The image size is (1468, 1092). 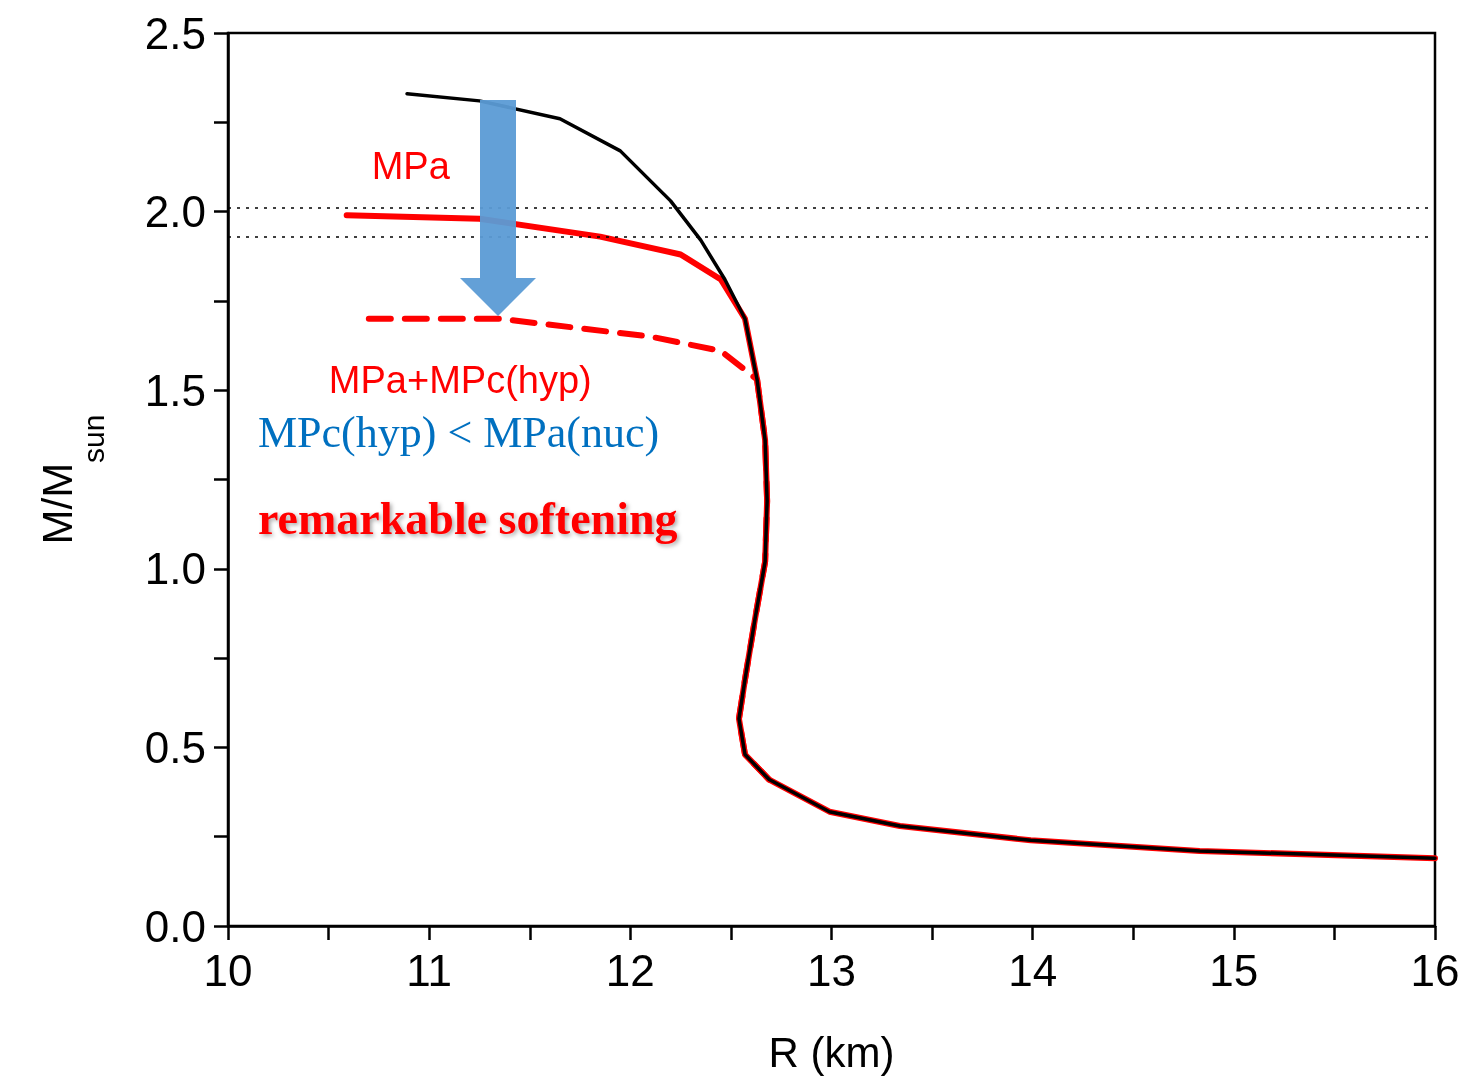 I want to click on x-tick-label: 15, so click(x=1234, y=970).